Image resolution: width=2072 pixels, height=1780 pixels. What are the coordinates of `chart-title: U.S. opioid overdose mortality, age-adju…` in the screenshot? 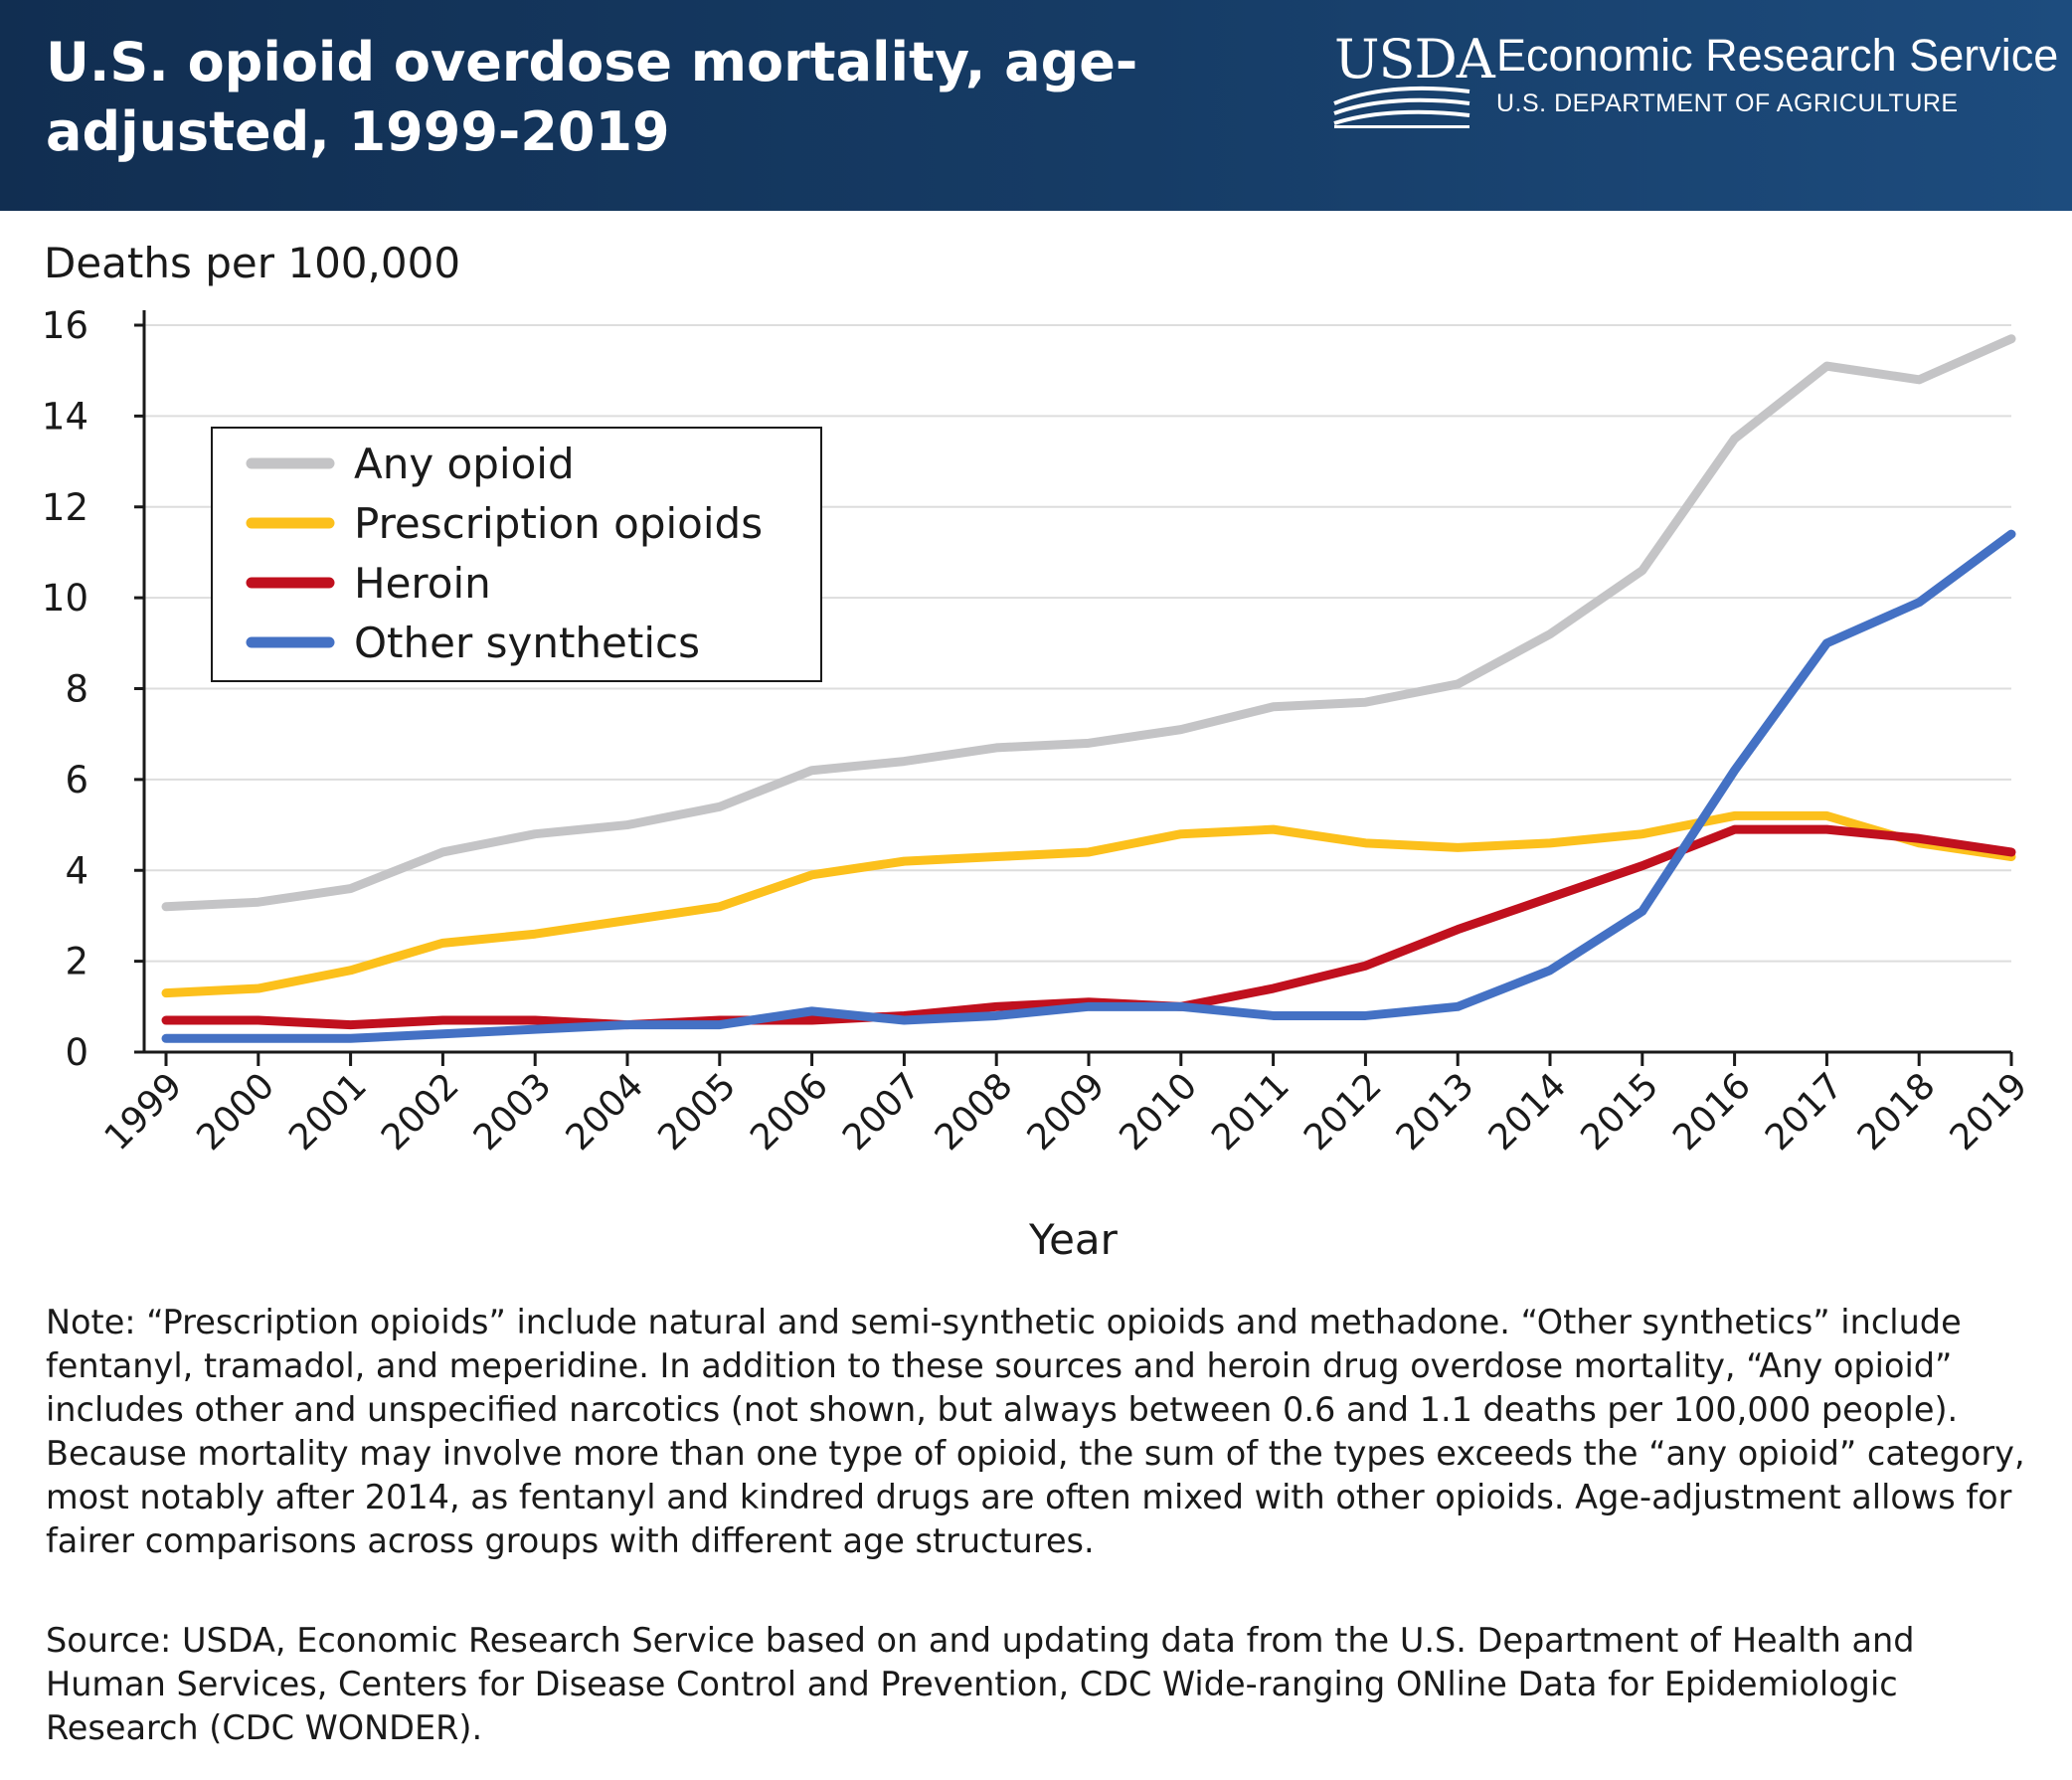 It's located at (592, 97).